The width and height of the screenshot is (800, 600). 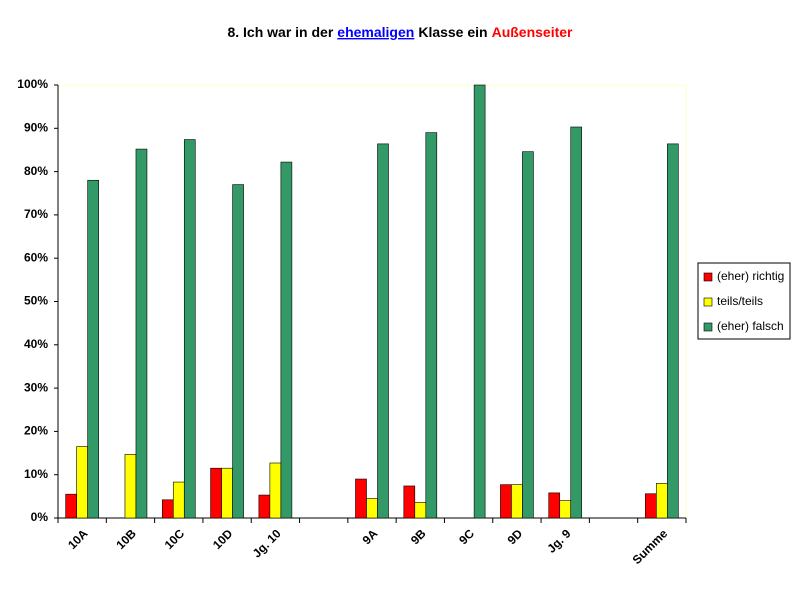 What do you see at coordinates (126, 539) in the screenshot?
I see `x-tick-label: 10B` at bounding box center [126, 539].